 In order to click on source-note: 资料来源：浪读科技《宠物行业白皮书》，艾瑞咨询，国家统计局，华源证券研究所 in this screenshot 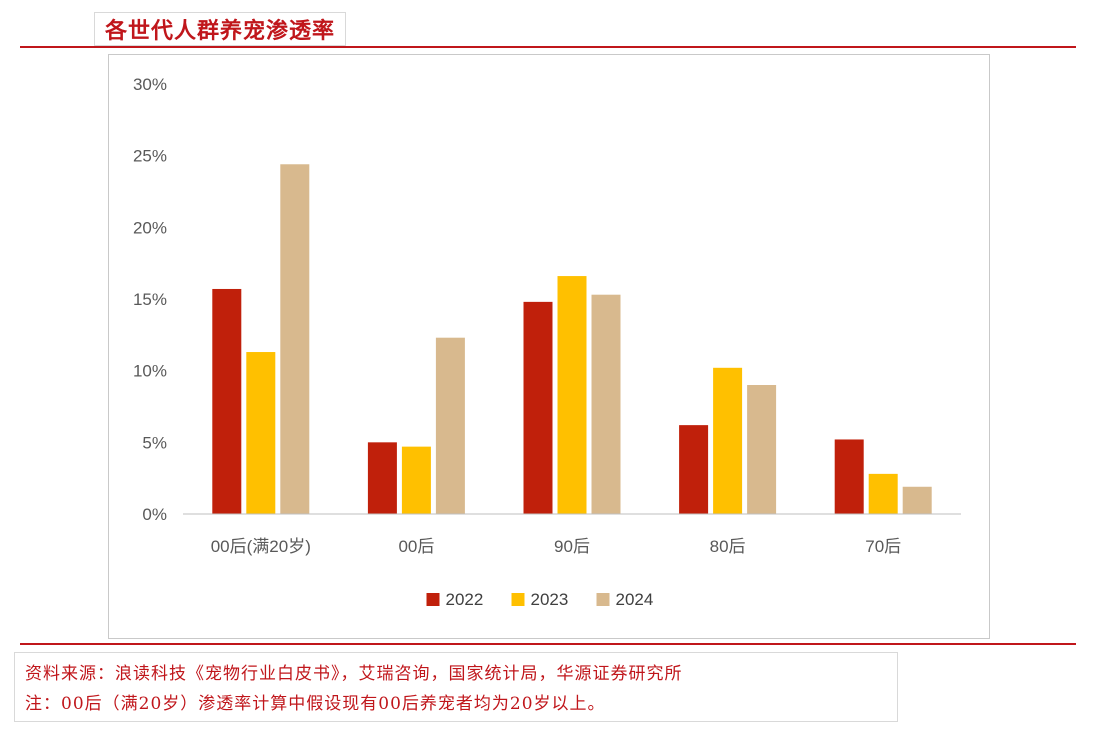, I will do `click(354, 674)`.